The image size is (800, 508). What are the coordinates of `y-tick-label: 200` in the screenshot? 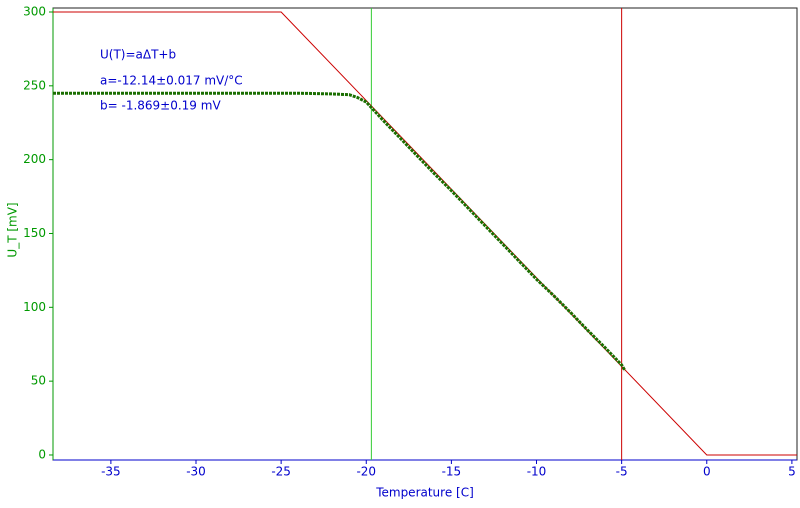 It's located at (34, 159).